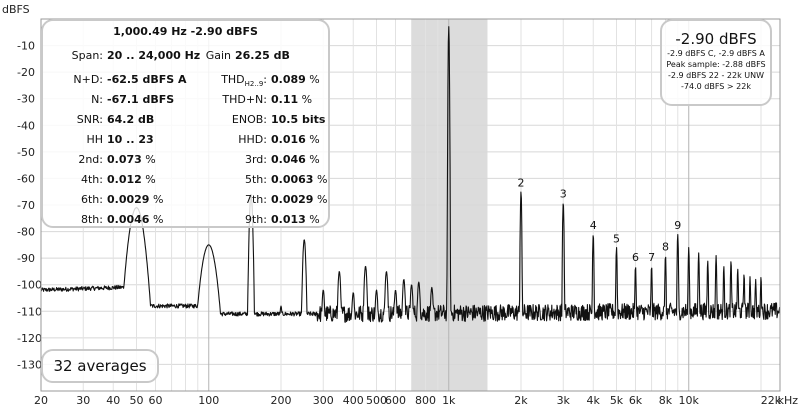 The width and height of the screenshot is (800, 412). I want to click on x-axis-unit: kHz, so click(788, 400).